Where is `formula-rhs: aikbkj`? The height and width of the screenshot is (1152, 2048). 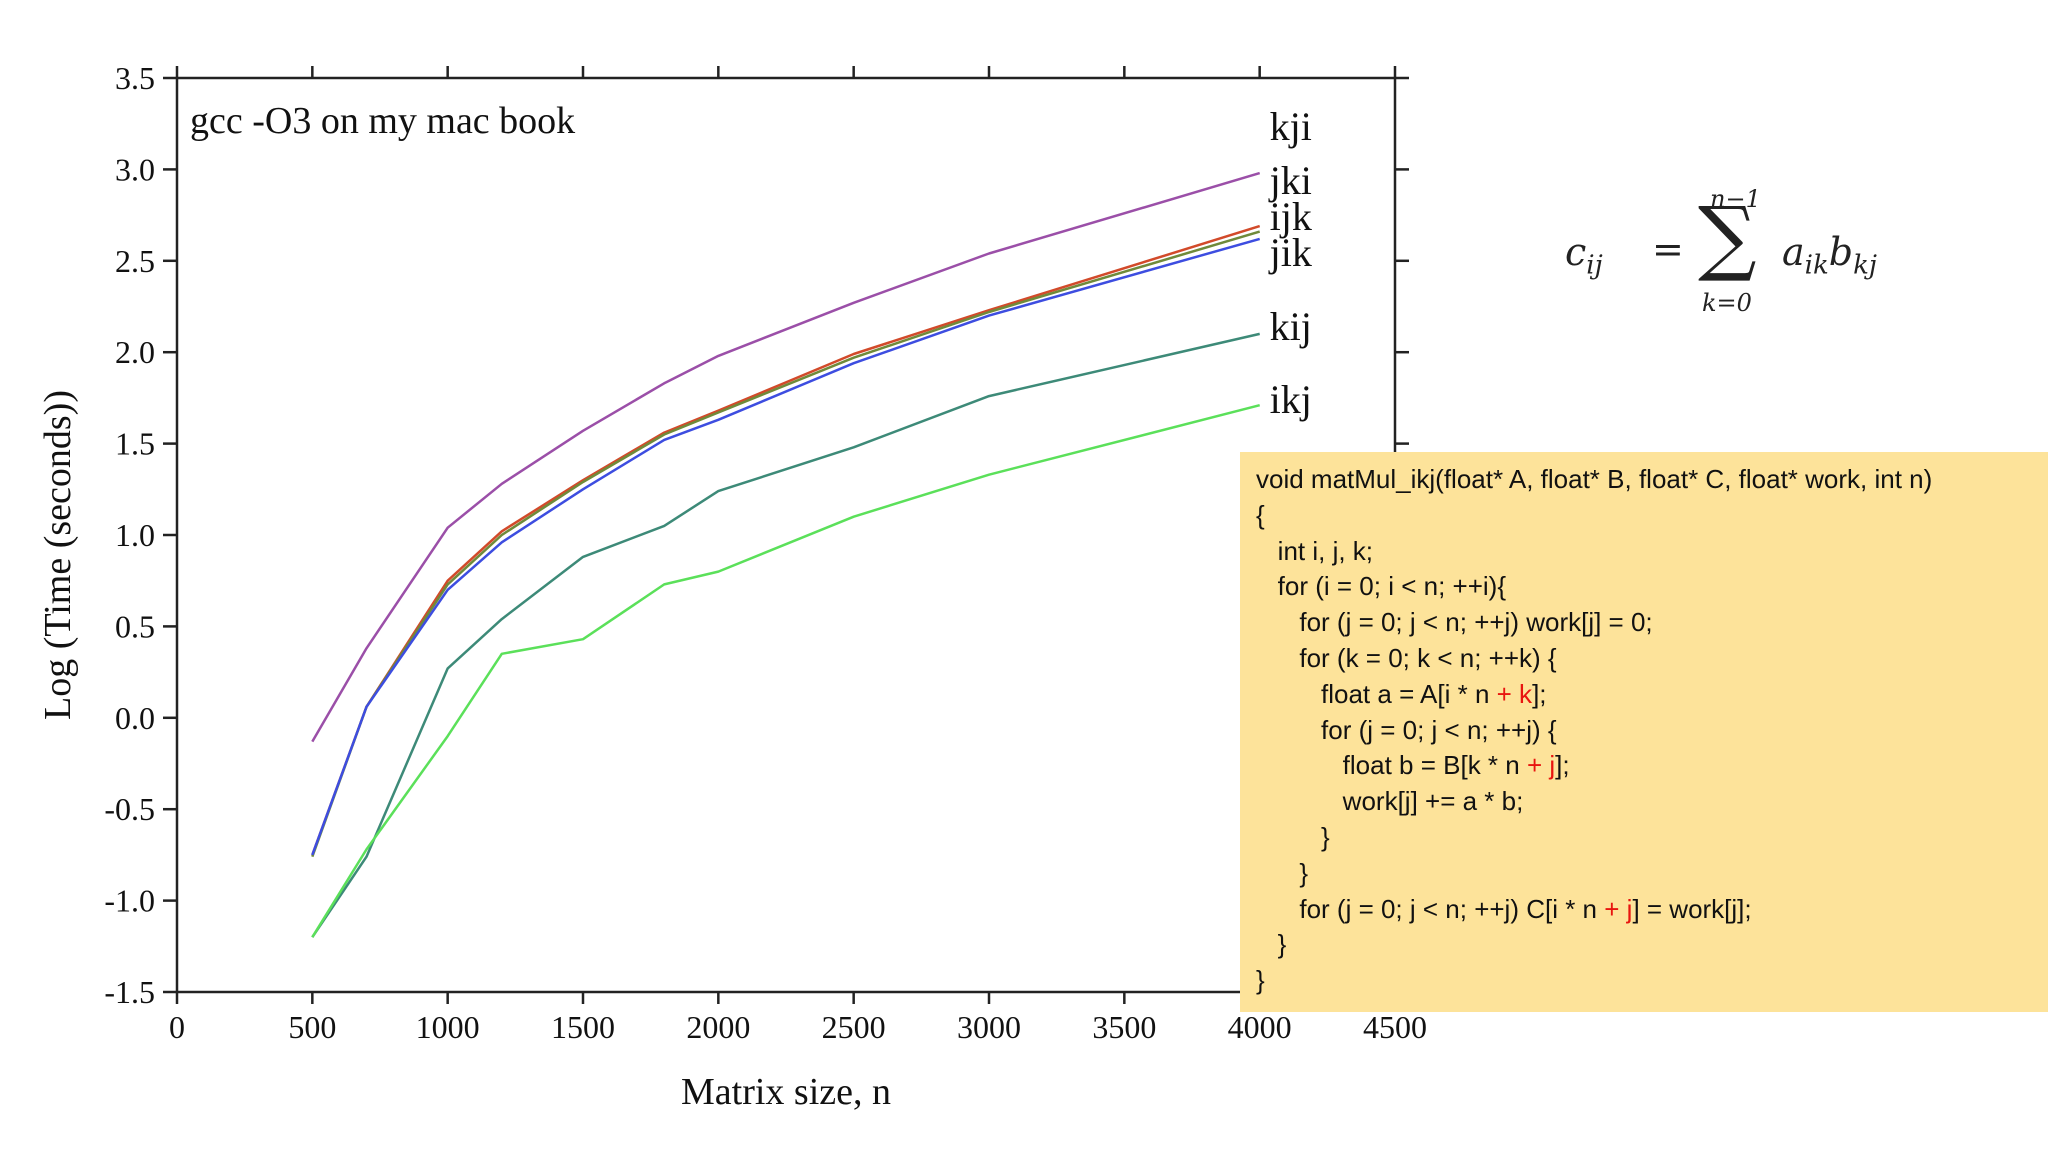 formula-rhs: aikbkj is located at coordinates (1829, 255).